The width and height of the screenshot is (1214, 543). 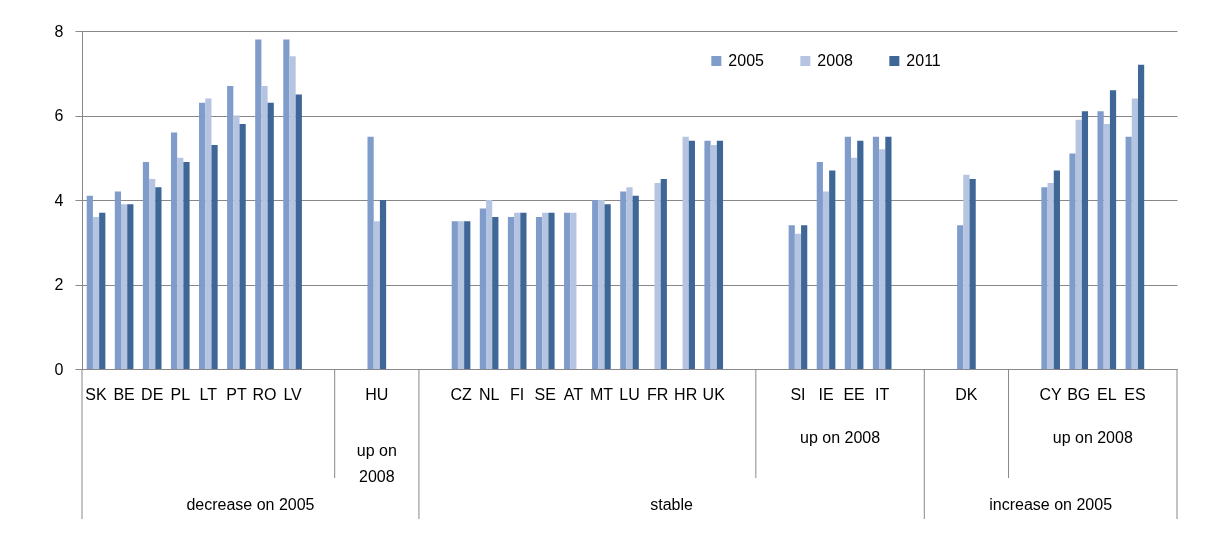 What do you see at coordinates (854, 394) in the screenshot?
I see `x-tick-label: EE` at bounding box center [854, 394].